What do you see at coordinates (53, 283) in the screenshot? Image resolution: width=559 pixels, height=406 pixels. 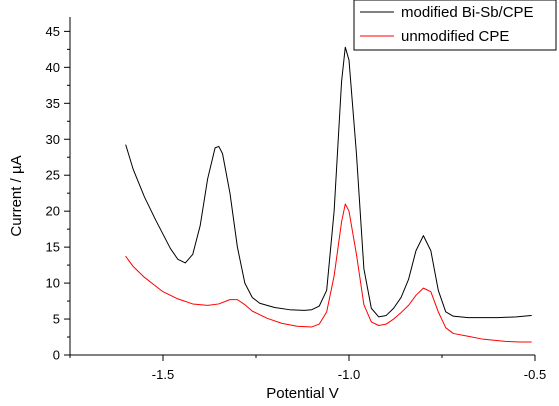 I see `y-tick-label: 10` at bounding box center [53, 283].